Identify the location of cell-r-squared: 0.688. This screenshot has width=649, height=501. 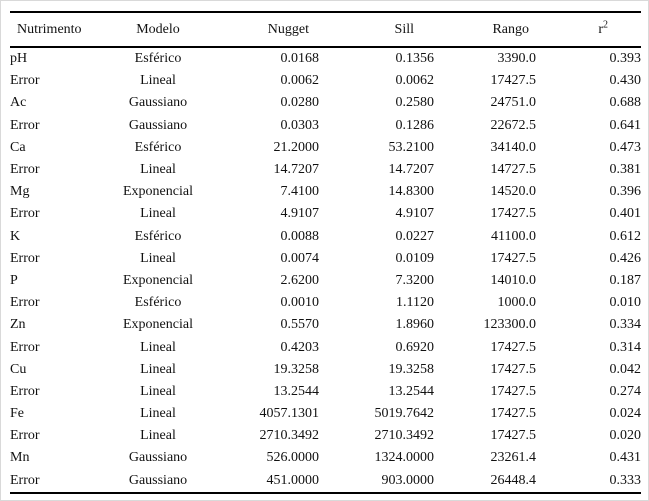
(625, 103).